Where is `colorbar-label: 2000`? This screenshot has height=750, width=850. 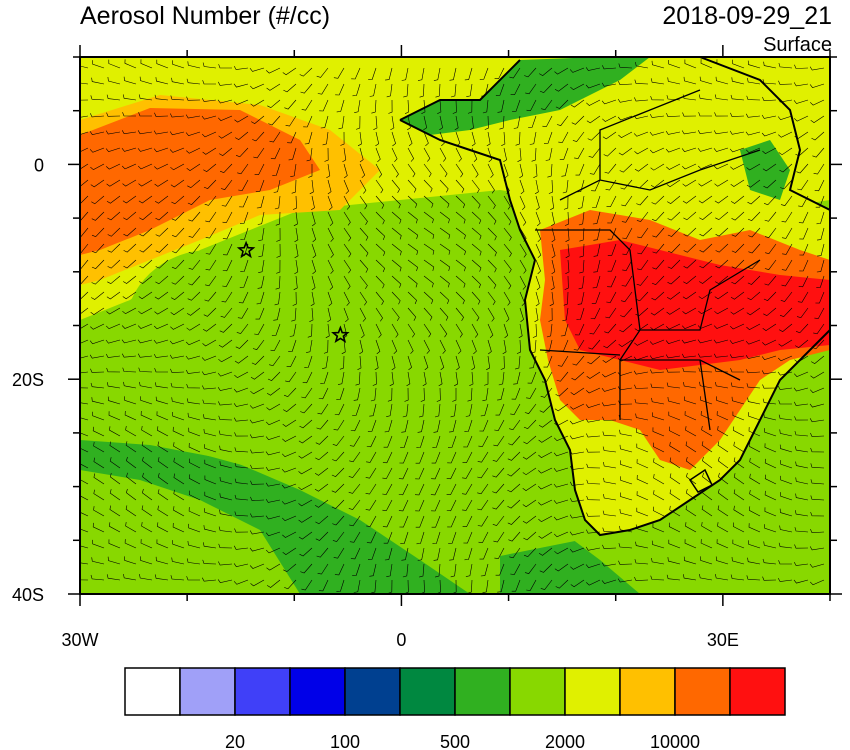 colorbar-label: 2000 is located at coordinates (565, 741).